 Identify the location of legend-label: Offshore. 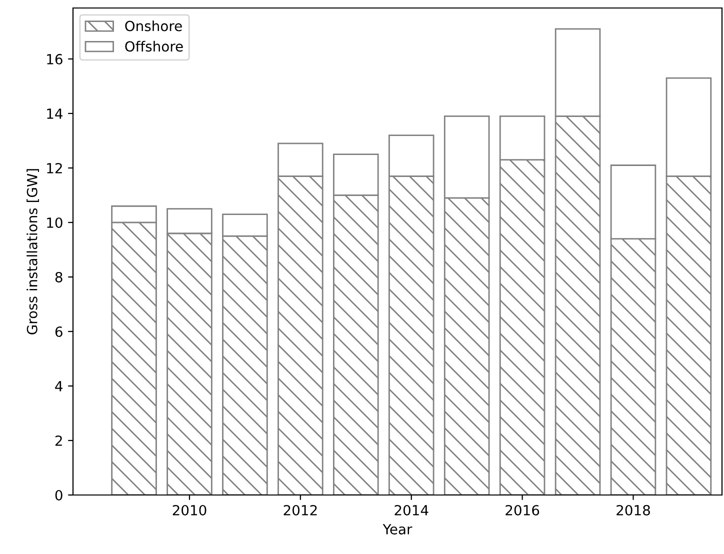
(154, 46).